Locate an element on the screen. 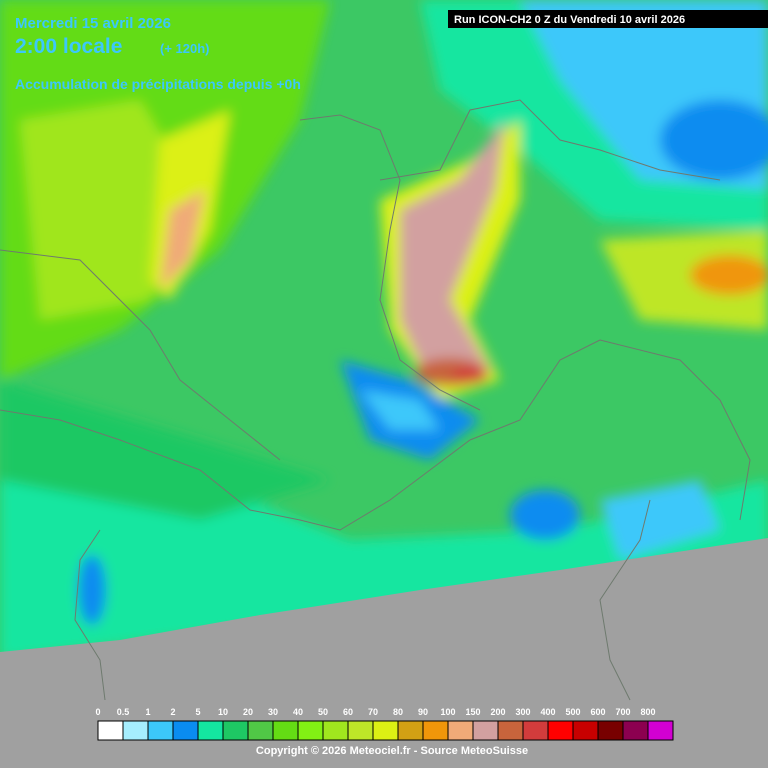 This screenshot has height=768, width=768. time: 2:00 locale is located at coordinates (68, 46).